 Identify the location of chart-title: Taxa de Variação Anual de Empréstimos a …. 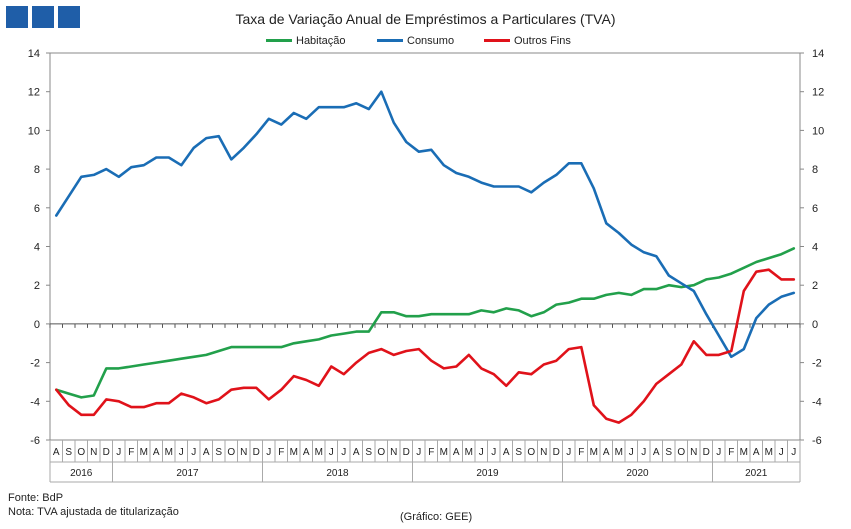
(425, 19).